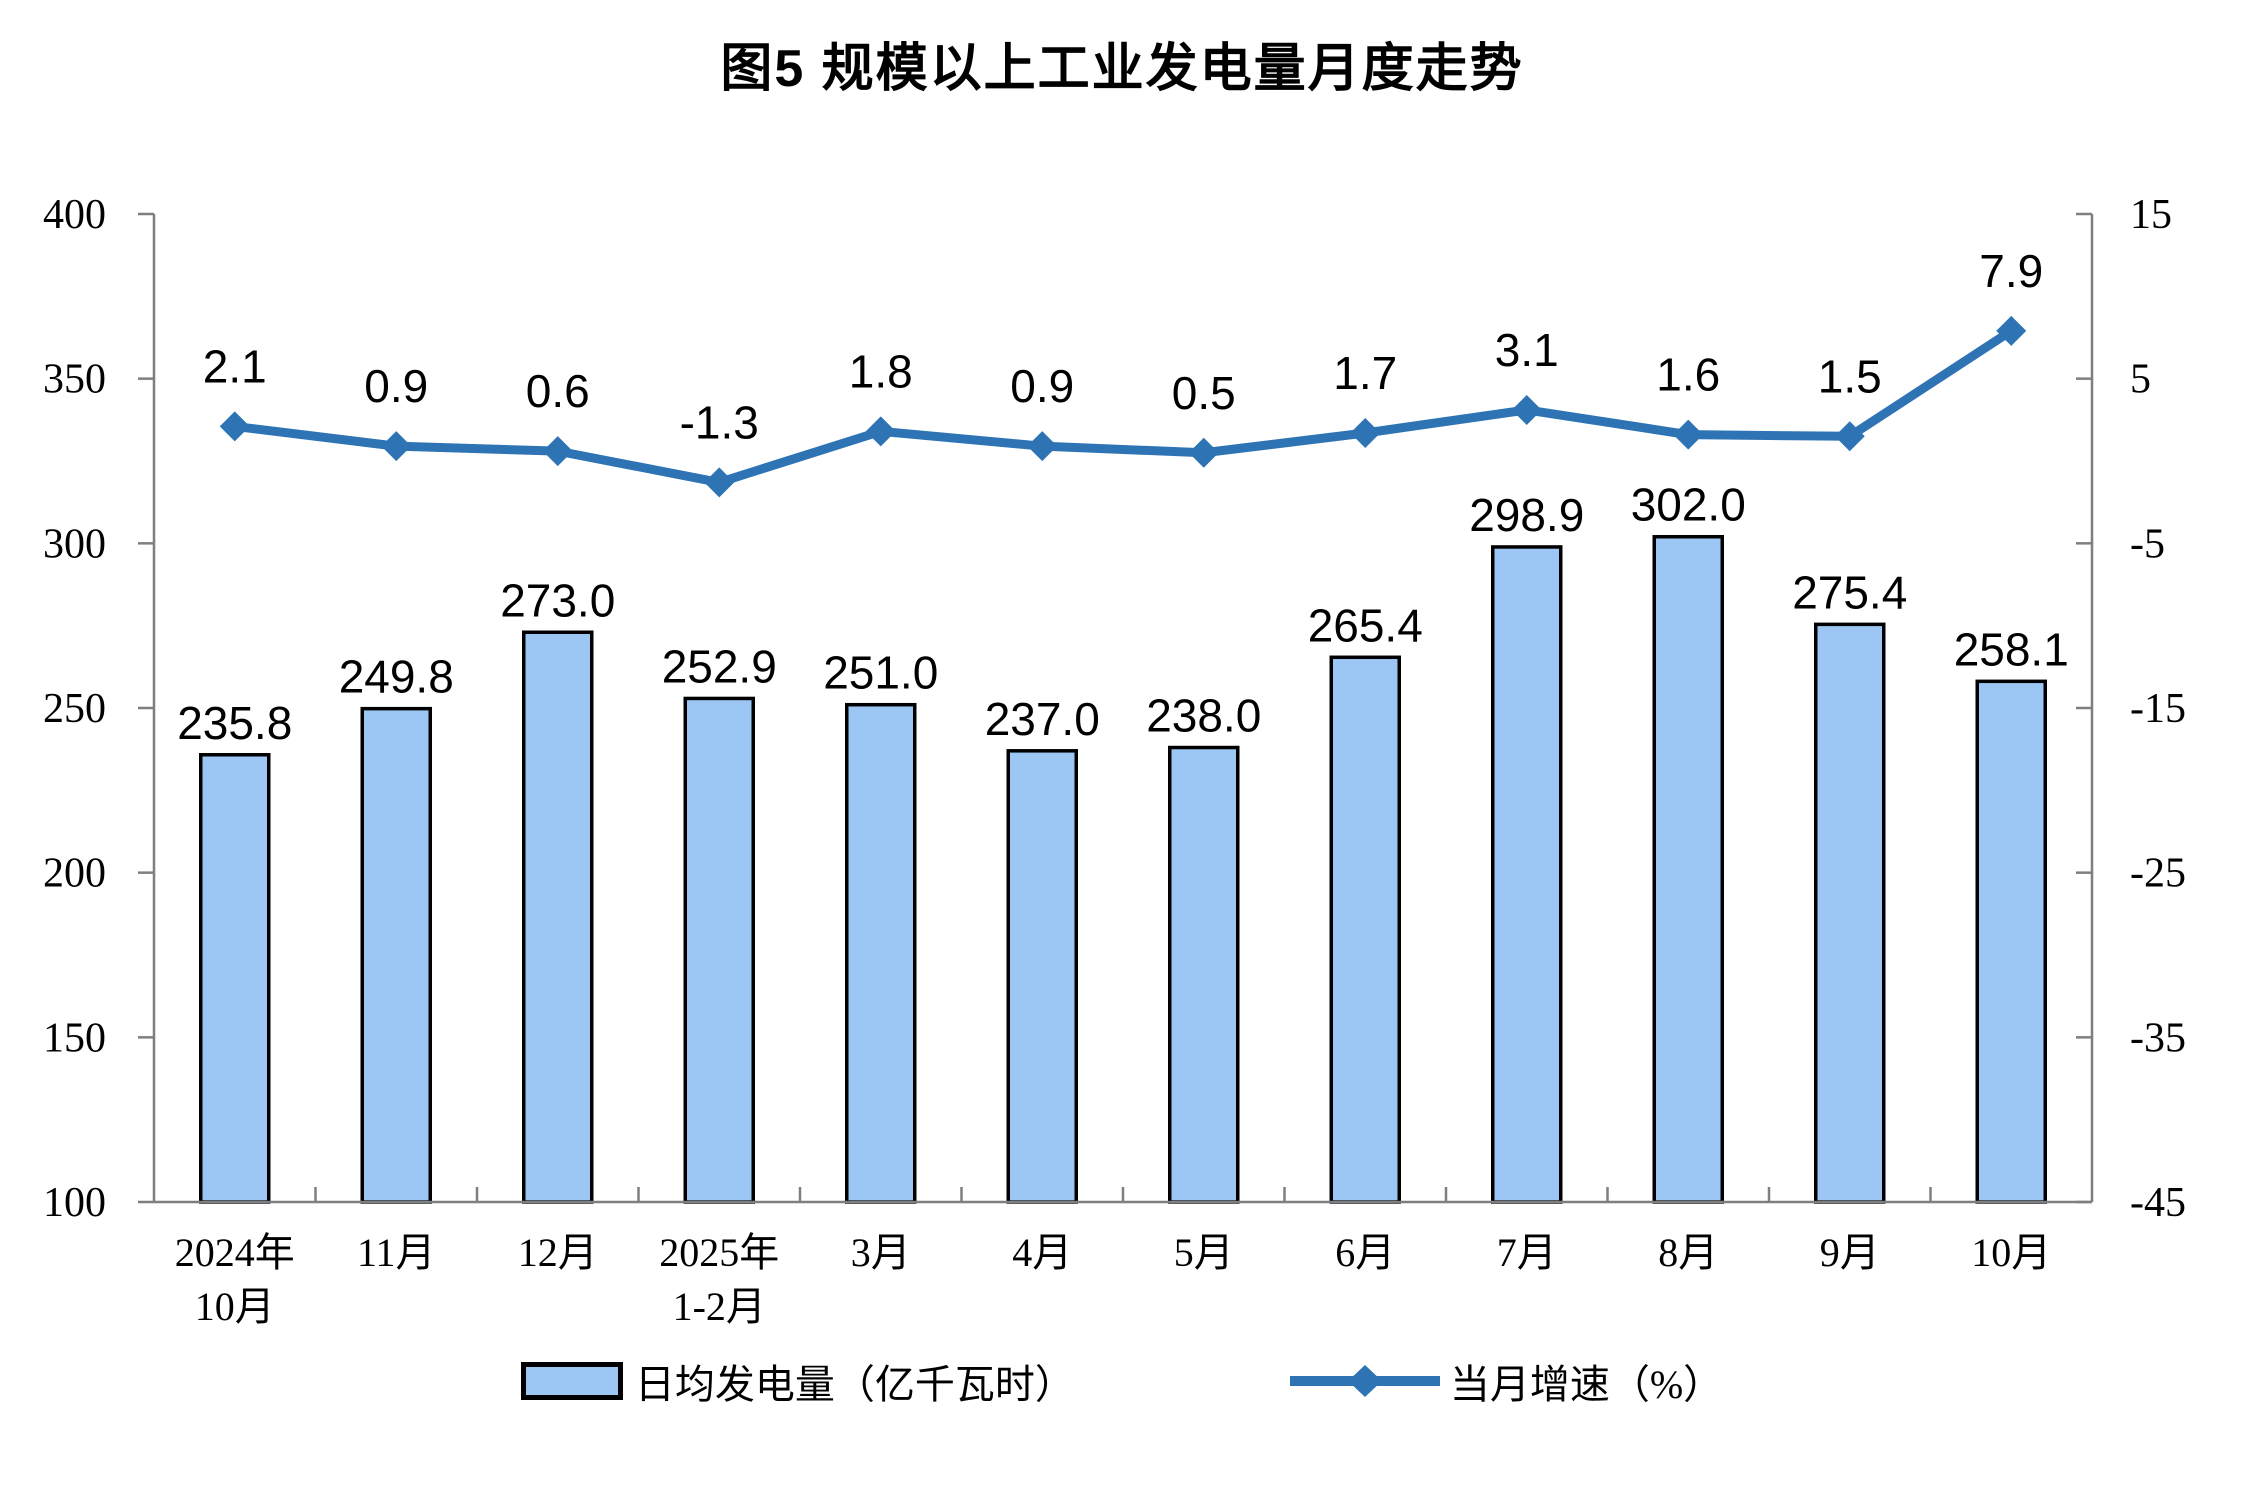  I want to click on line-value-label: 0.6, so click(558, 391).